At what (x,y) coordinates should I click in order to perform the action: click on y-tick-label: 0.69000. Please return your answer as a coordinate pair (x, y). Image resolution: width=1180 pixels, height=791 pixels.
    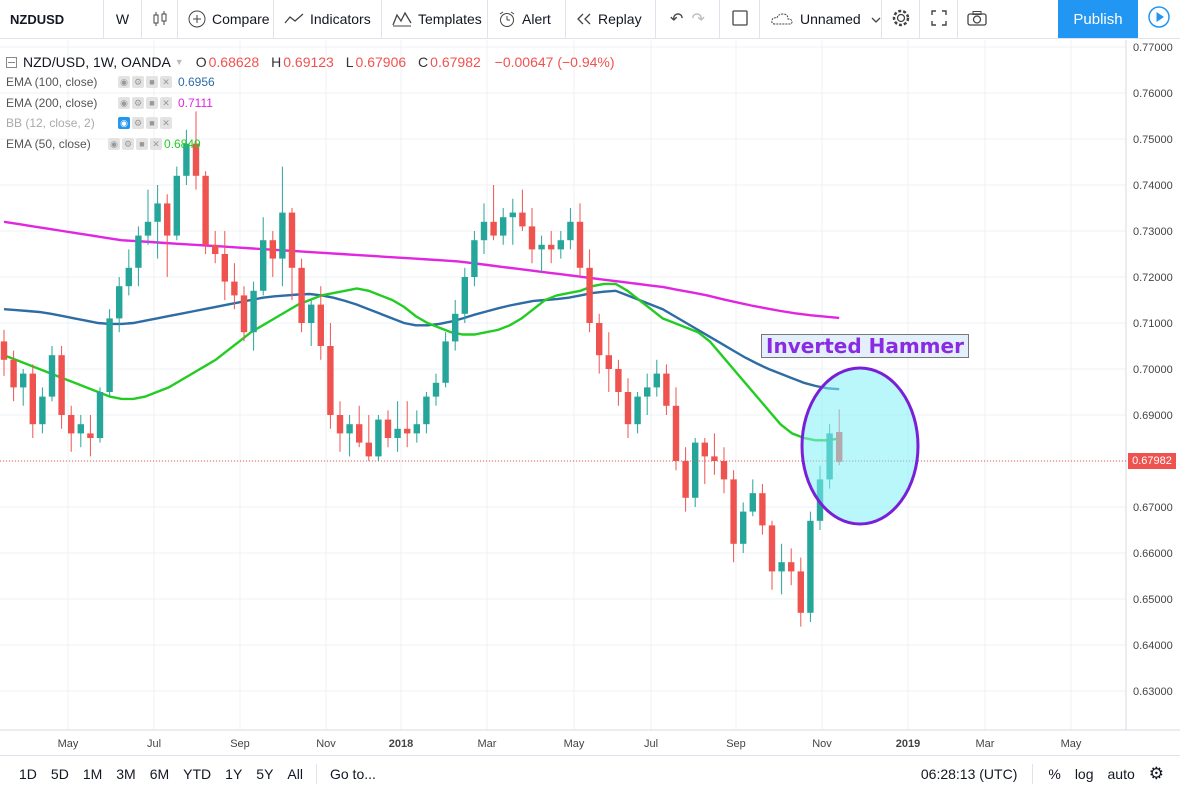
    Looking at the image, I should click on (1153, 416).